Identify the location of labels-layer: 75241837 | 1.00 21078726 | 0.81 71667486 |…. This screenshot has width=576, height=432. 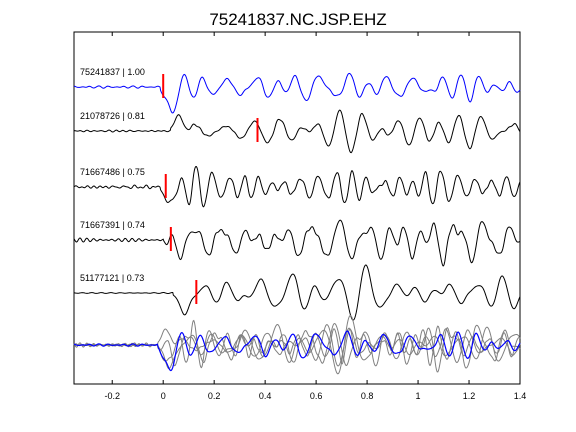
(112, 175).